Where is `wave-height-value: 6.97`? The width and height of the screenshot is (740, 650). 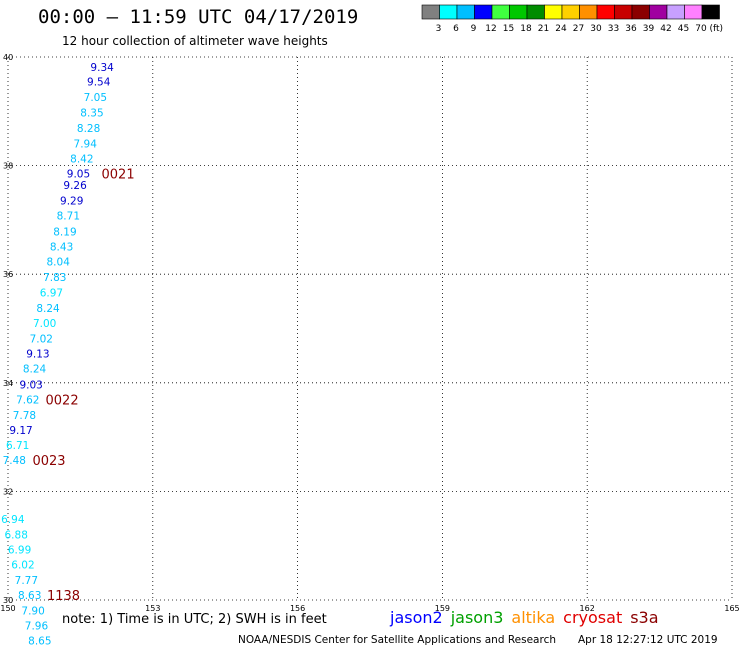 wave-height-value: 6.97 is located at coordinates (51, 294).